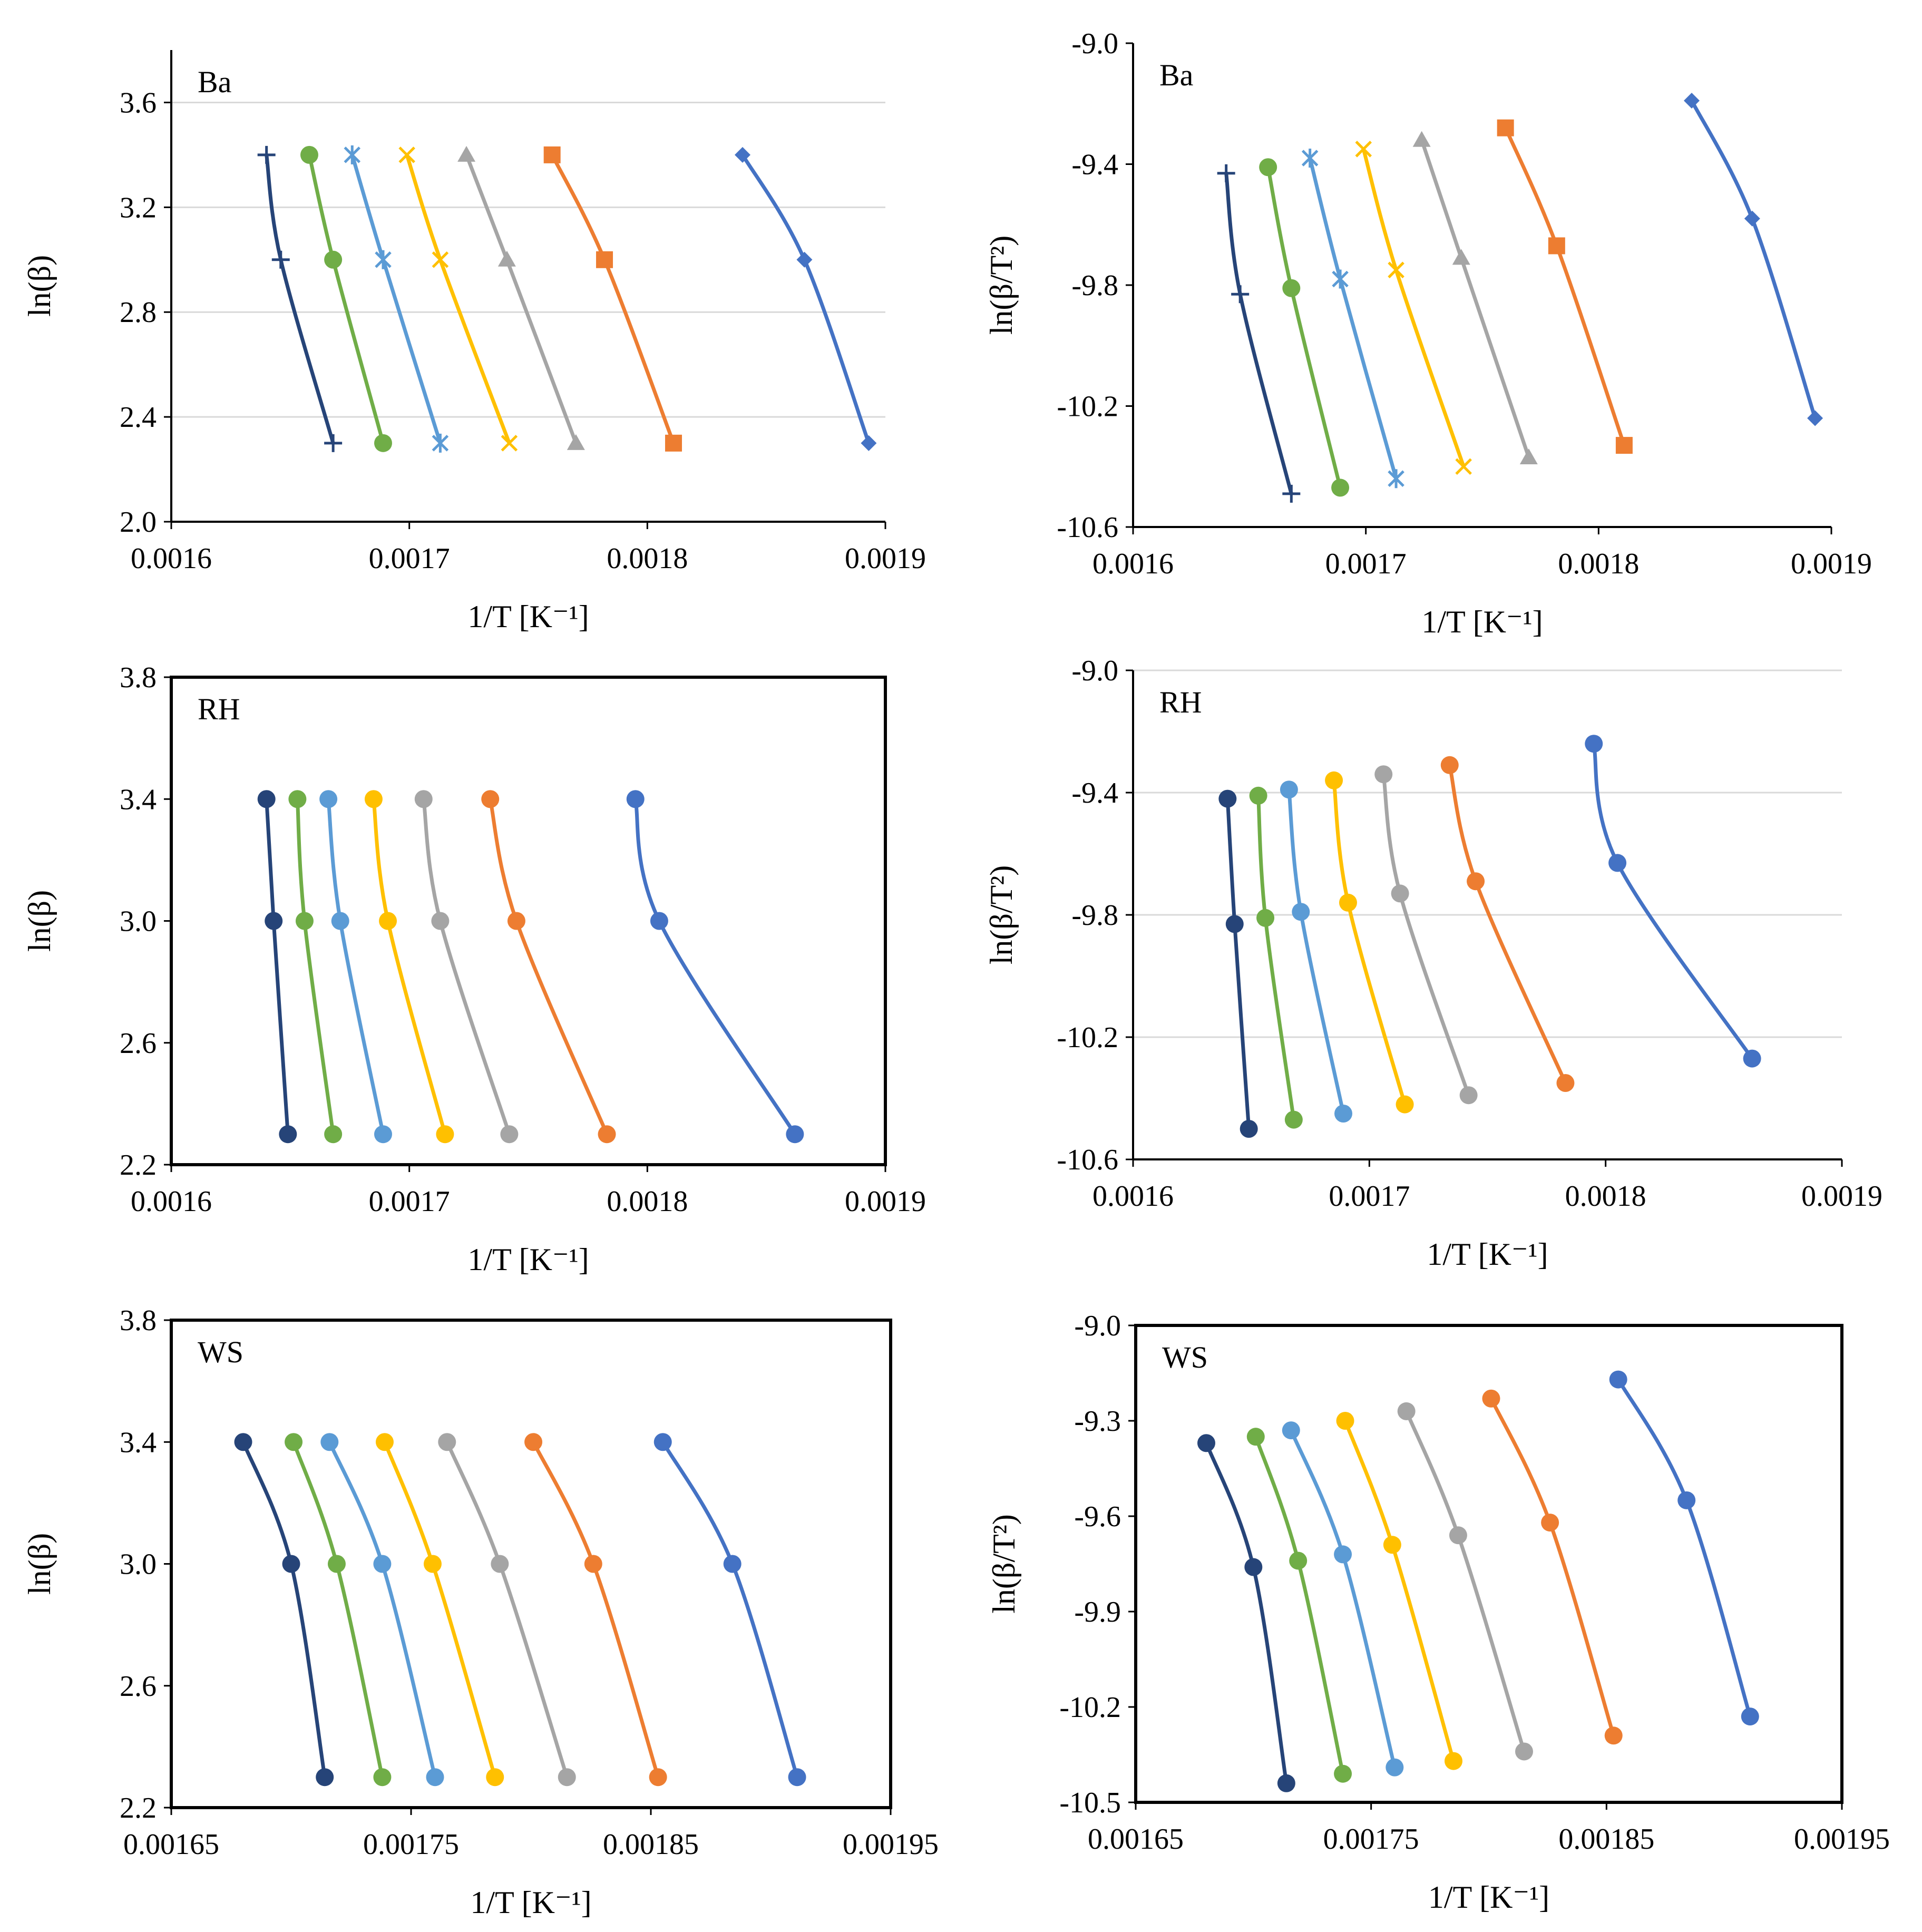  I want to click on y-tick-label: -9.0, so click(1097, 1326).